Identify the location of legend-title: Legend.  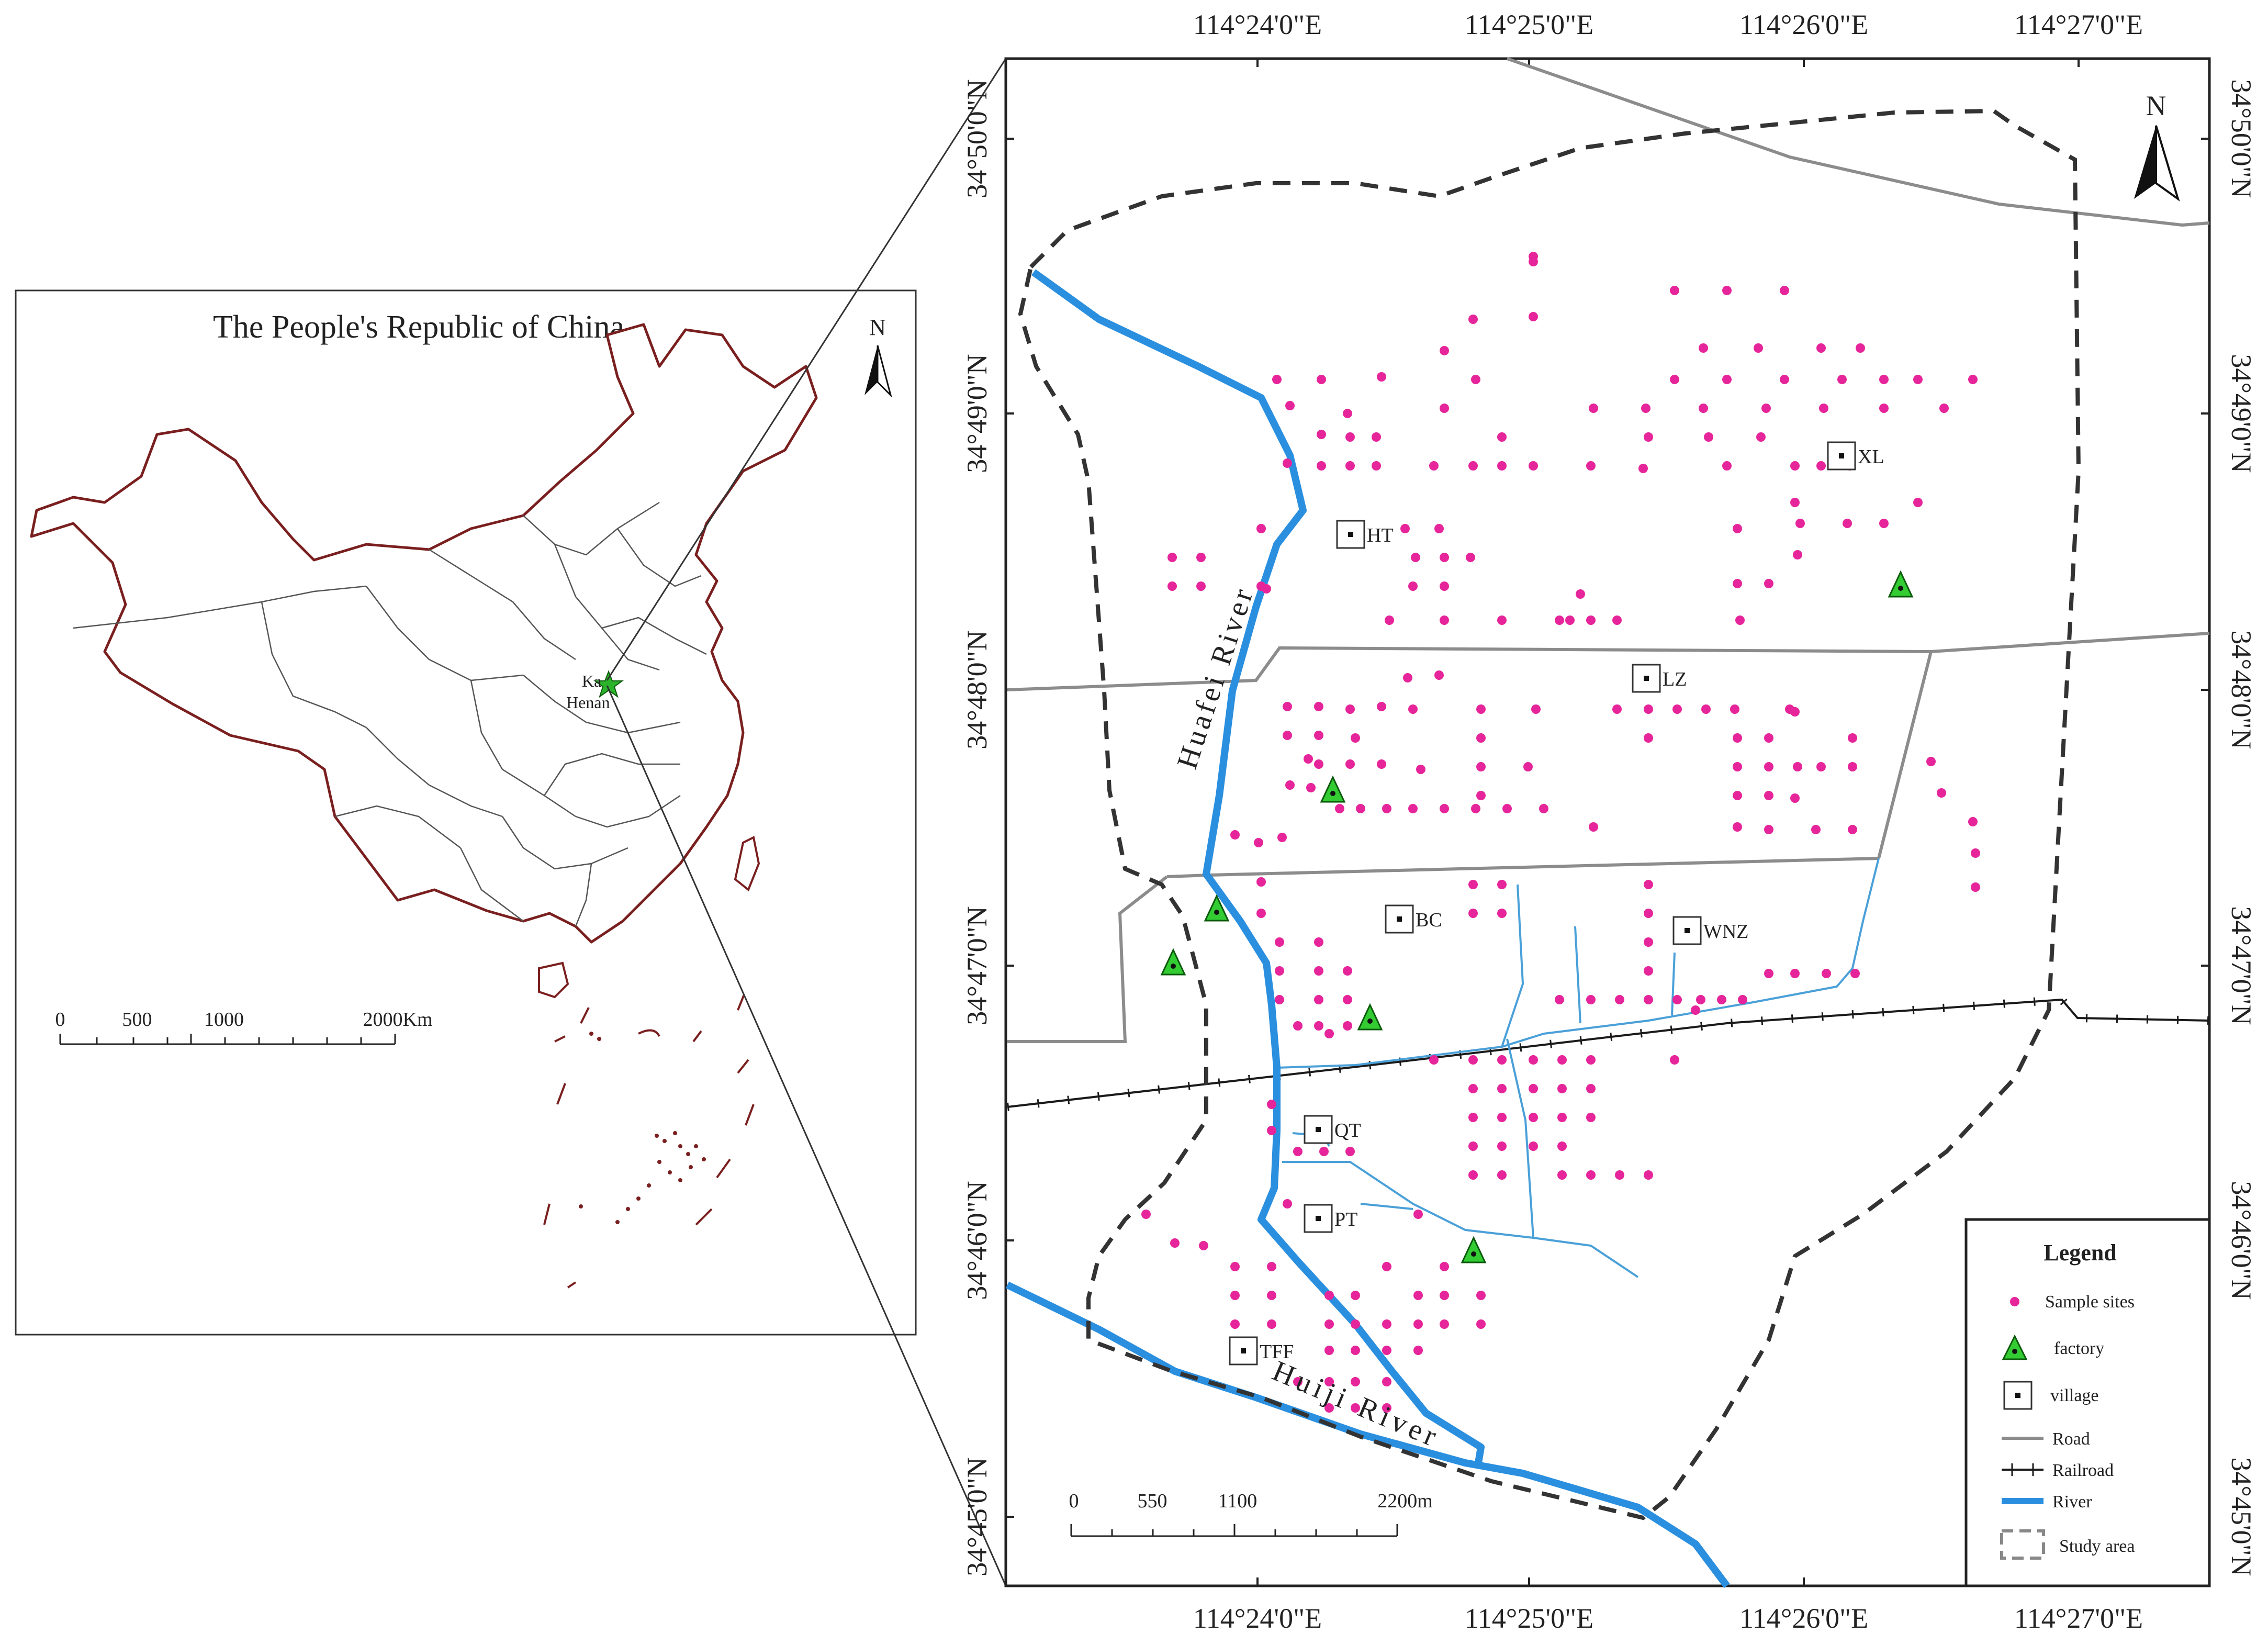
(2080, 1253).